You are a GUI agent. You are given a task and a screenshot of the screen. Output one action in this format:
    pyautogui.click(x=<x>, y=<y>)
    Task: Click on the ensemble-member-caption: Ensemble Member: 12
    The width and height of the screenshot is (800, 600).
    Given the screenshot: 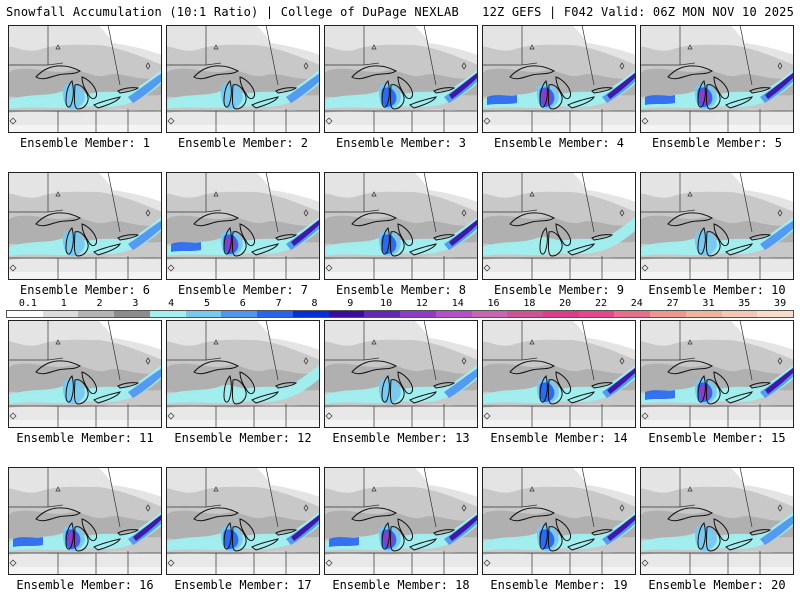 What is the action you would take?
    pyautogui.click(x=243, y=438)
    